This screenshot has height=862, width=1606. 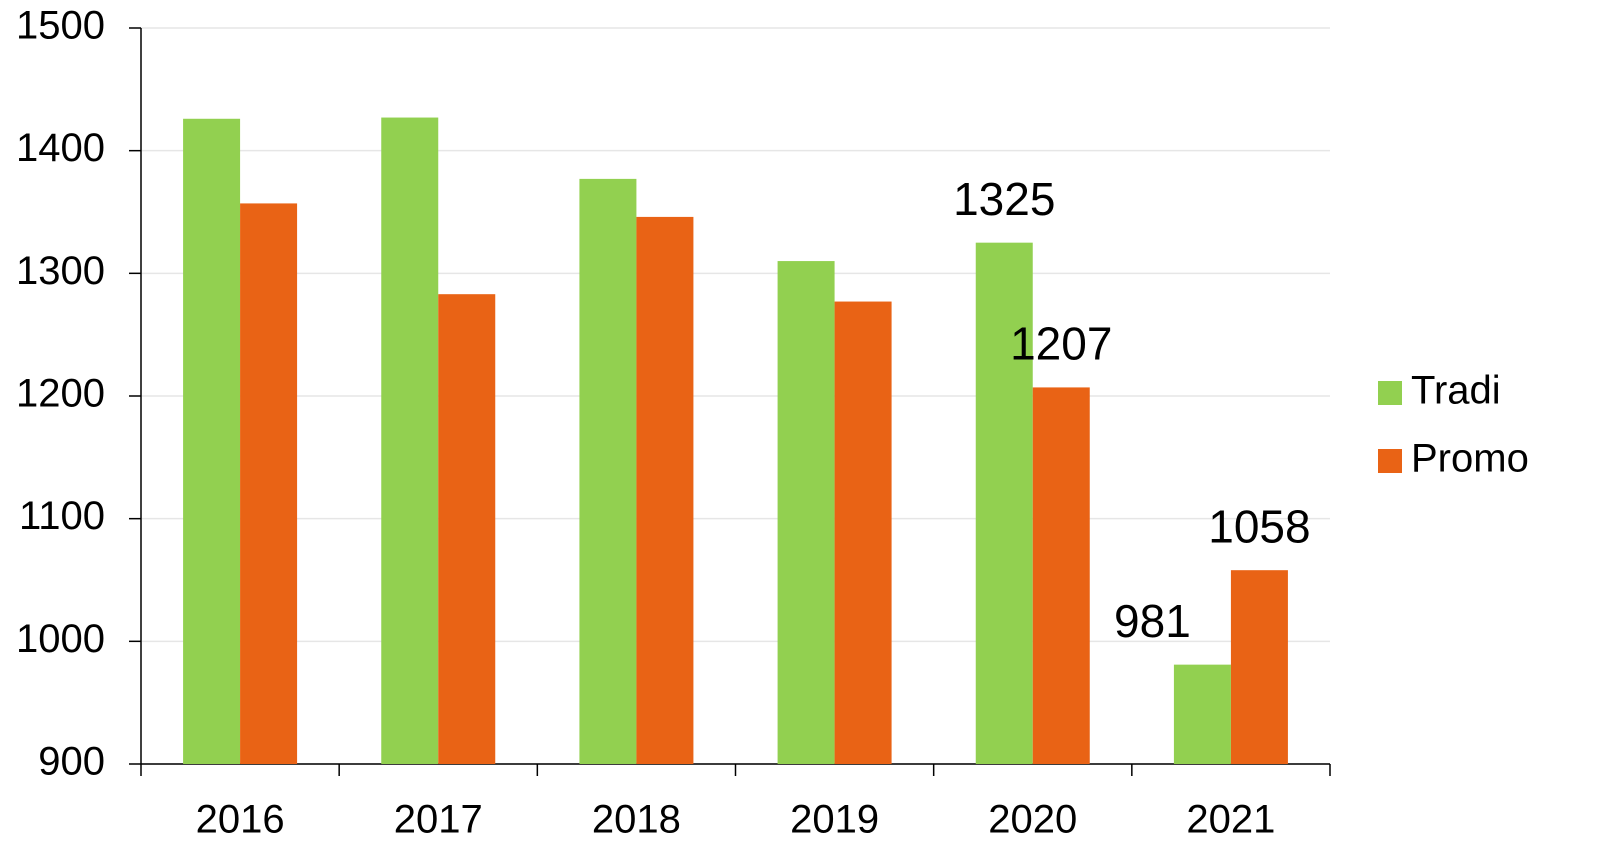 I want to click on y-tick-label: 1000, so click(x=60, y=639).